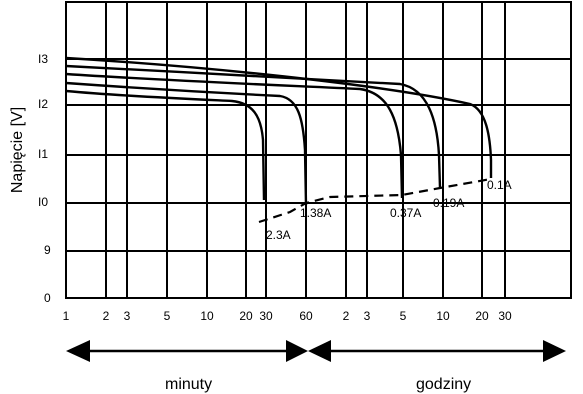  I want to click on y-axis-tick-labels: I3 I2 I1 I0 9 0, so click(44, 178).